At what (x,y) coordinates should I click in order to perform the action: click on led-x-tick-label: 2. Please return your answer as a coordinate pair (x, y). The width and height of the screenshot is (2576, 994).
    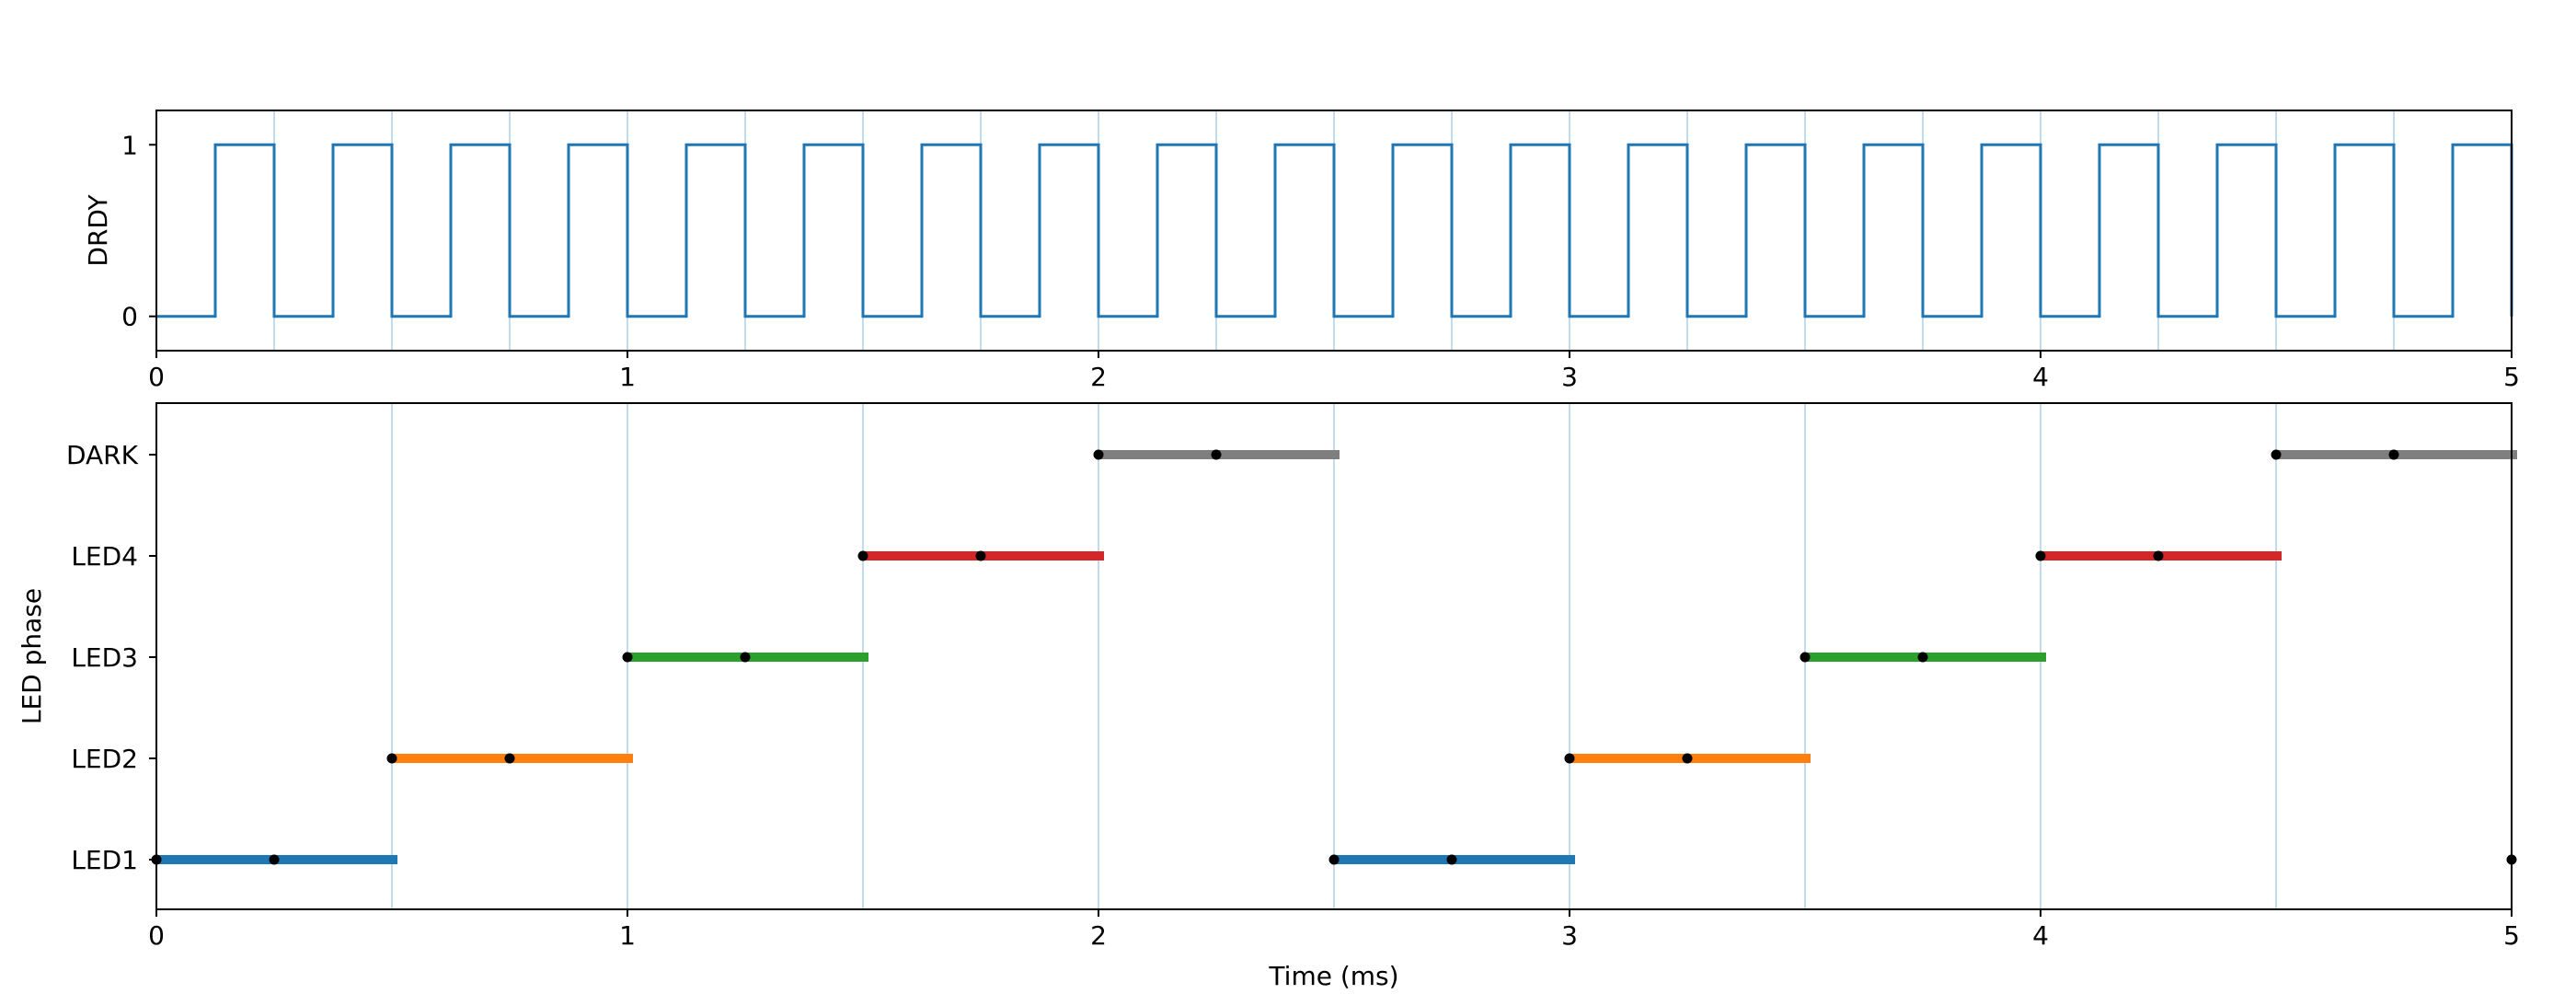
    Looking at the image, I should click on (1098, 935).